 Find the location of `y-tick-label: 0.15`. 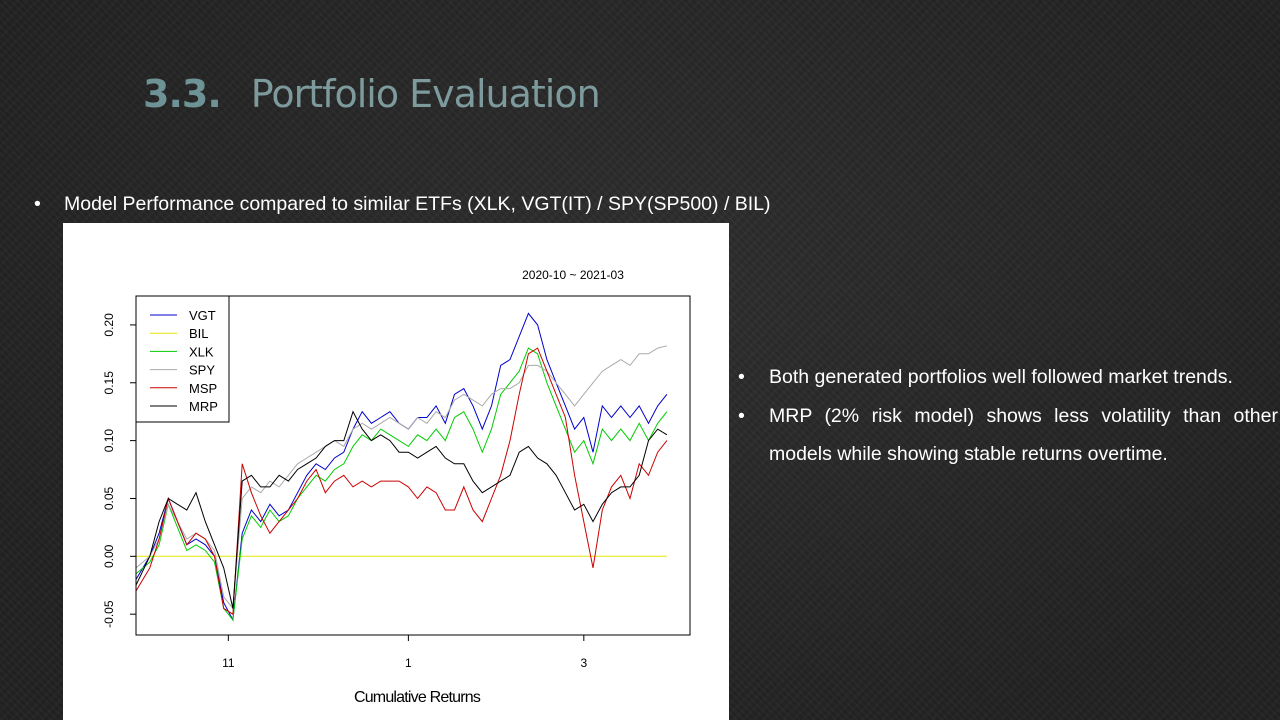

y-tick-label: 0.15 is located at coordinates (109, 383).